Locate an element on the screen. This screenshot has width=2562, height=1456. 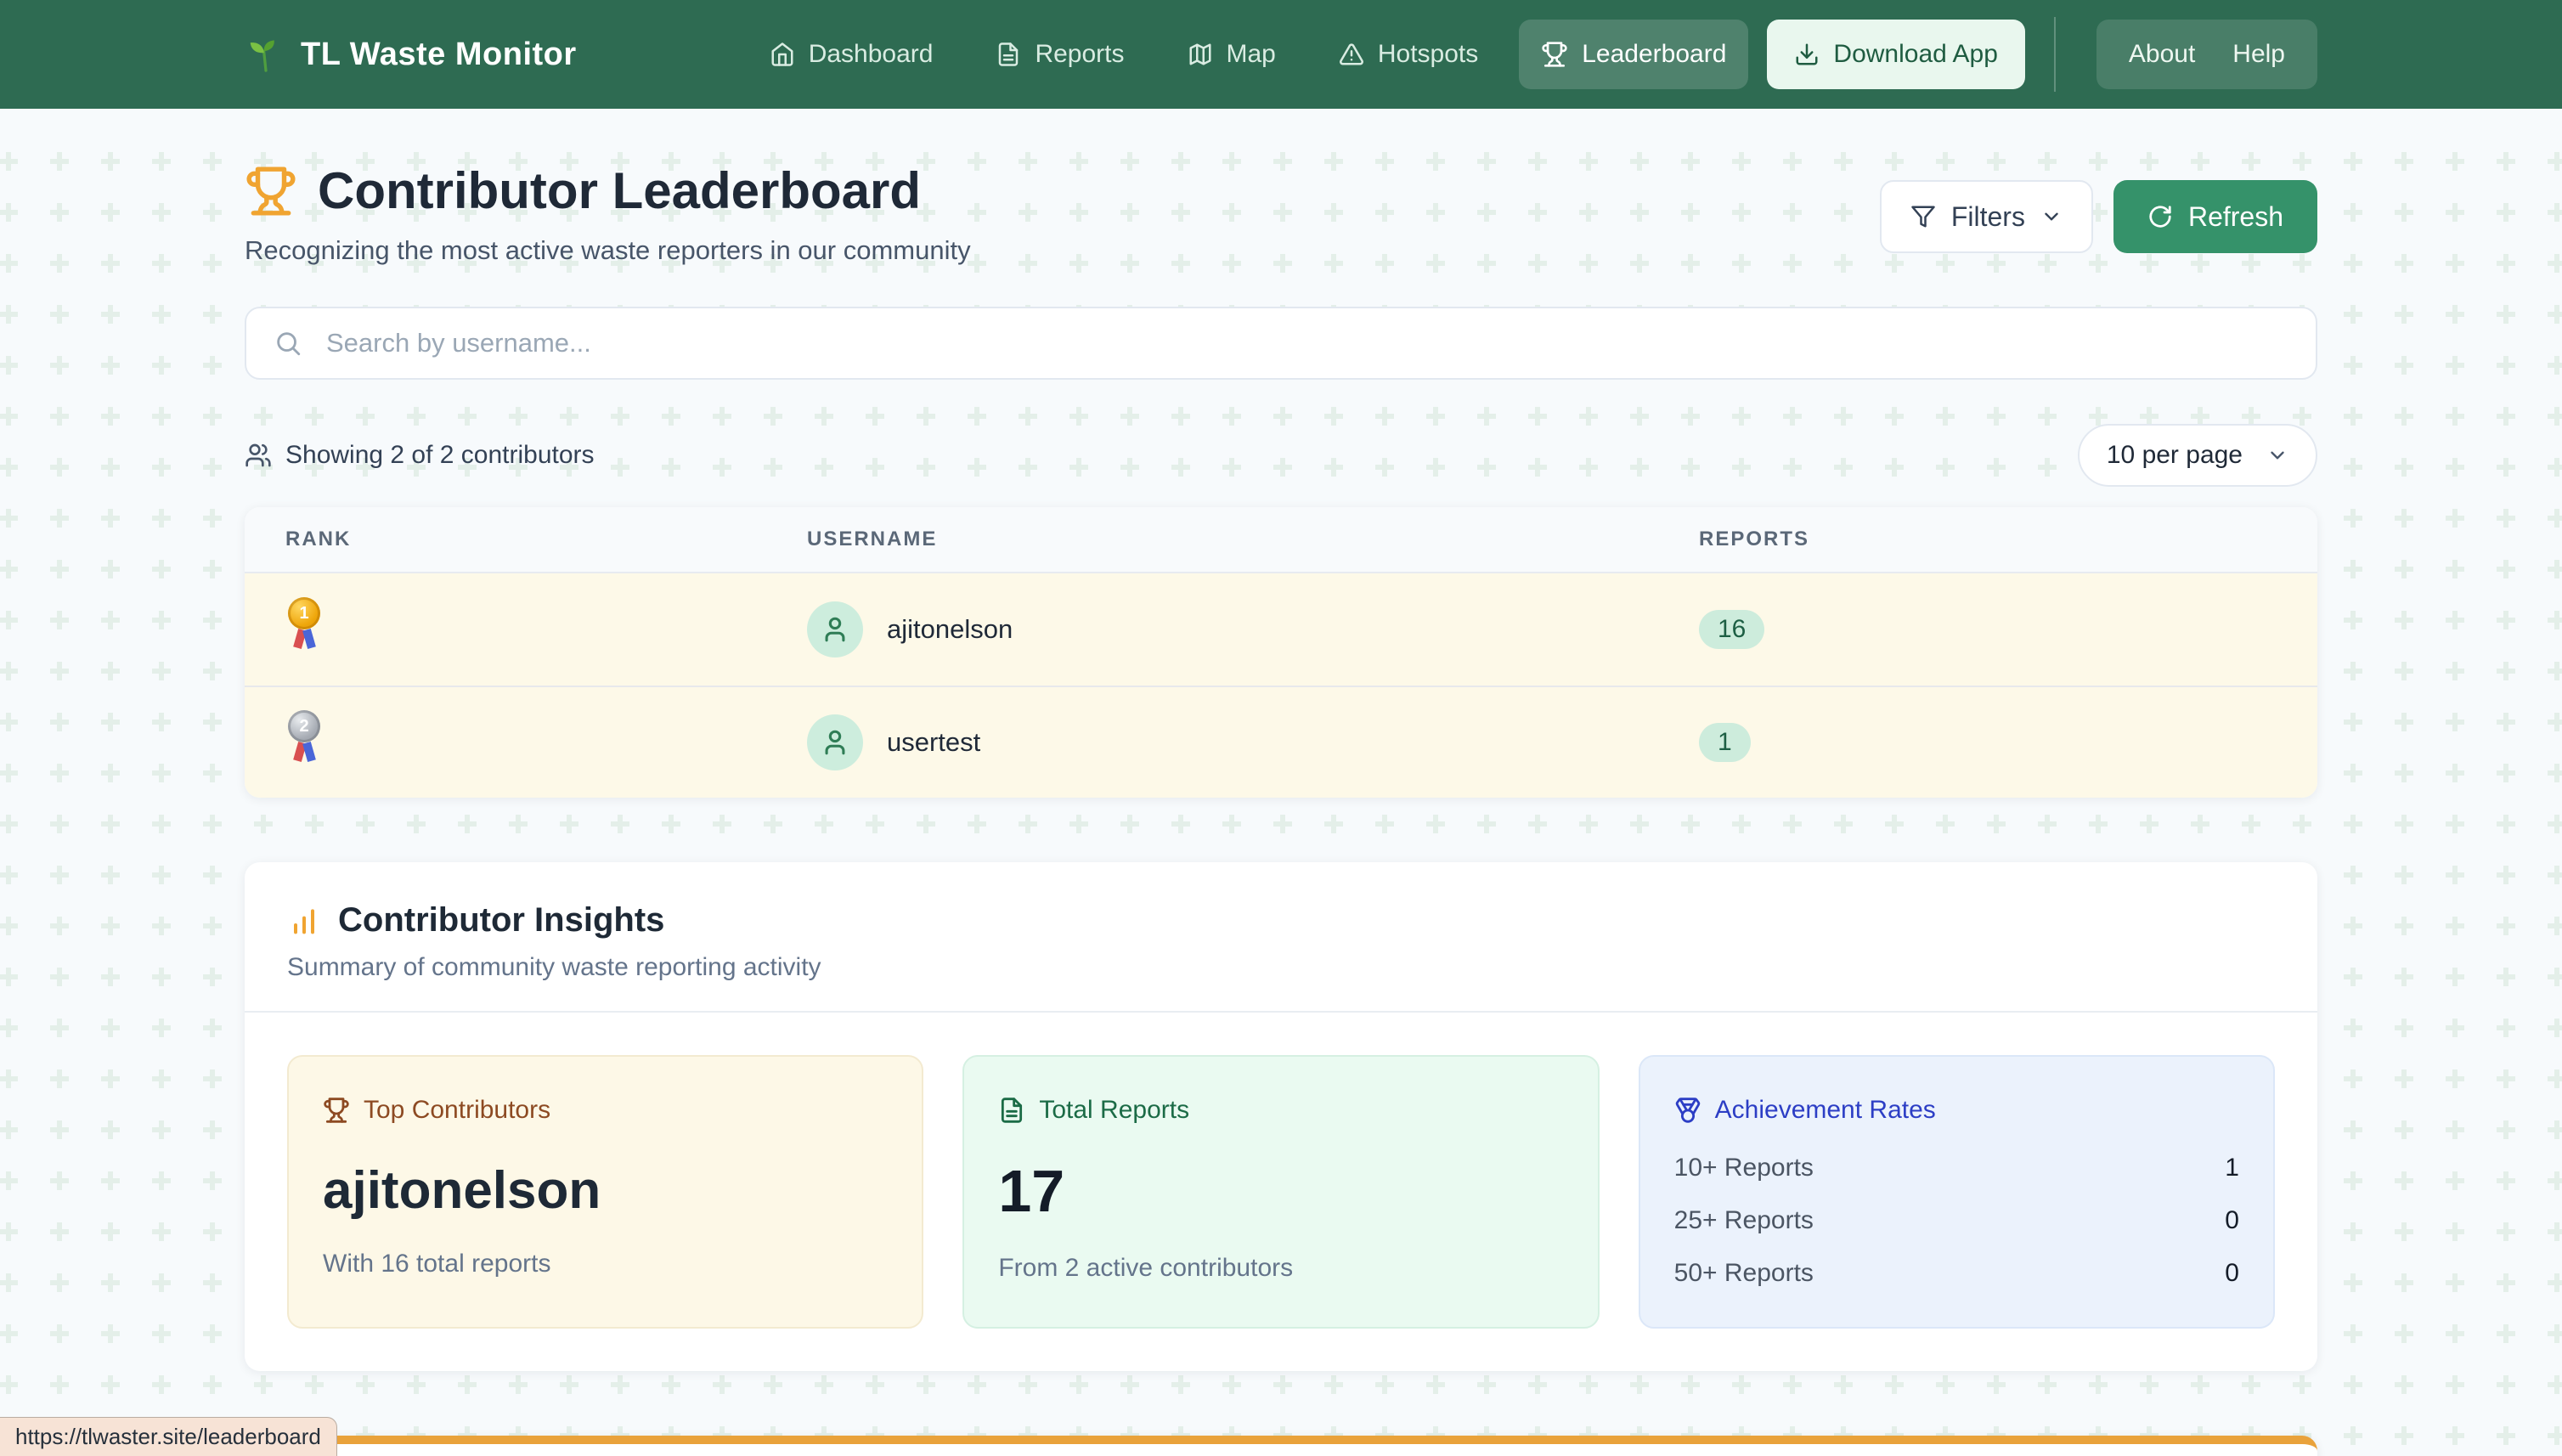
alert-triangle-icon is located at coordinates (1351, 54).